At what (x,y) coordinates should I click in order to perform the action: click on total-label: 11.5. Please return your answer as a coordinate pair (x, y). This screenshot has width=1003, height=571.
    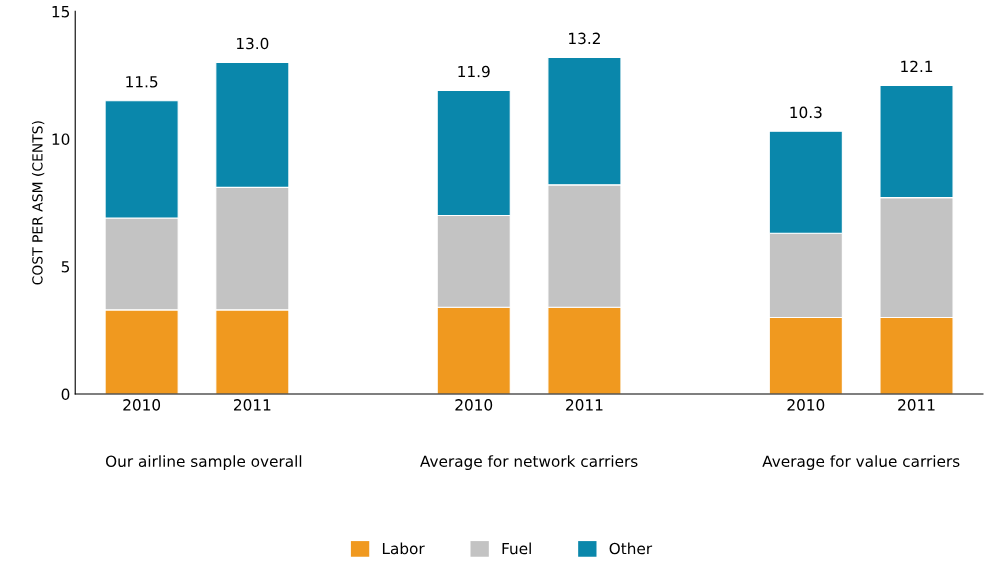
    Looking at the image, I should click on (142, 82).